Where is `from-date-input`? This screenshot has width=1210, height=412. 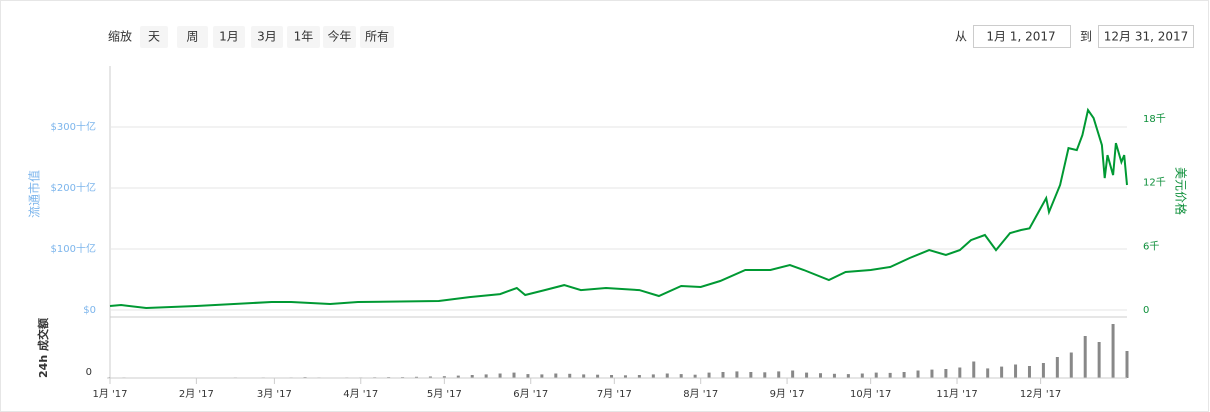
from-date-input is located at coordinates (1022, 36).